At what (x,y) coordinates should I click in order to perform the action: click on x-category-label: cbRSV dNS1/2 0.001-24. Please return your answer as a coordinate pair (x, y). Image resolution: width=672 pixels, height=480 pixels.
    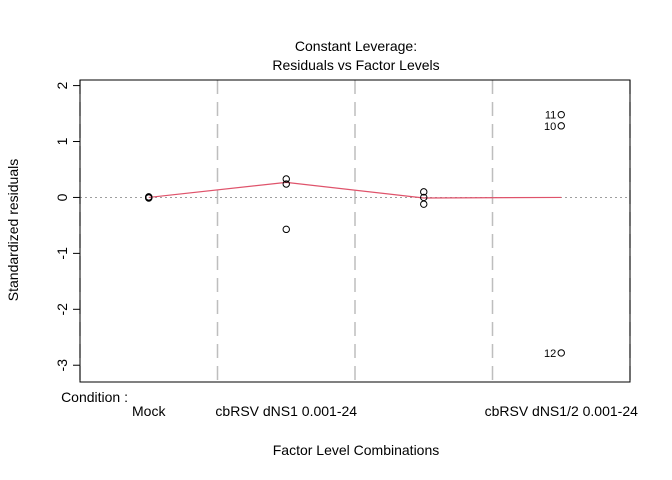
    Looking at the image, I should click on (562, 411).